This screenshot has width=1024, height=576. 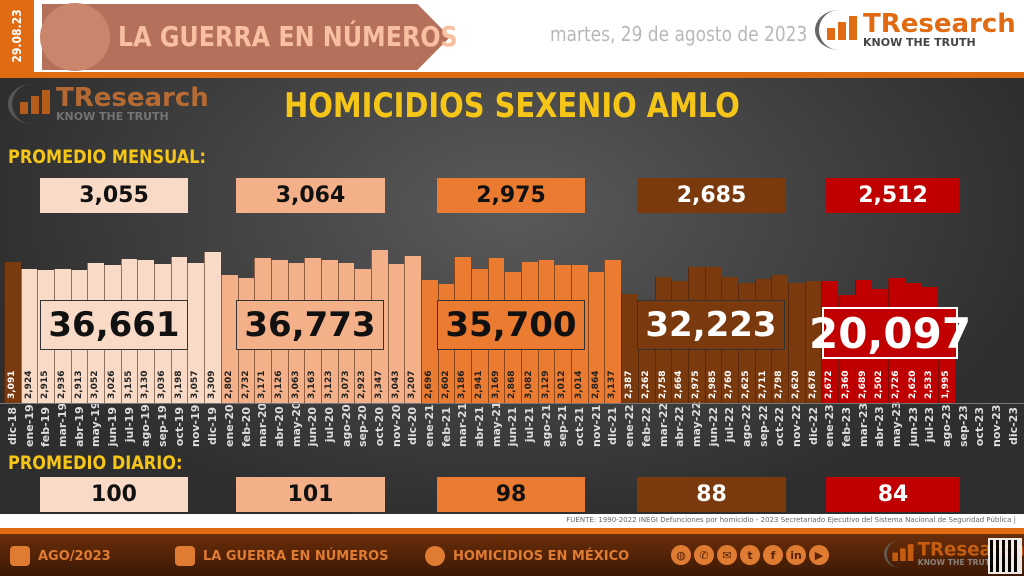 What do you see at coordinates (310, 494) in the screenshot?
I see `promedio-diario-2020: 101` at bounding box center [310, 494].